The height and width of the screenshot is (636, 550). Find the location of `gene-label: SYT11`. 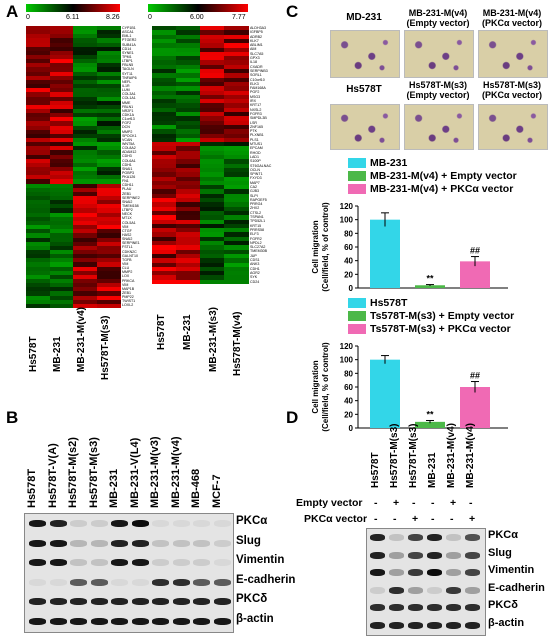

gene-label: SYT11 is located at coordinates (127, 73).